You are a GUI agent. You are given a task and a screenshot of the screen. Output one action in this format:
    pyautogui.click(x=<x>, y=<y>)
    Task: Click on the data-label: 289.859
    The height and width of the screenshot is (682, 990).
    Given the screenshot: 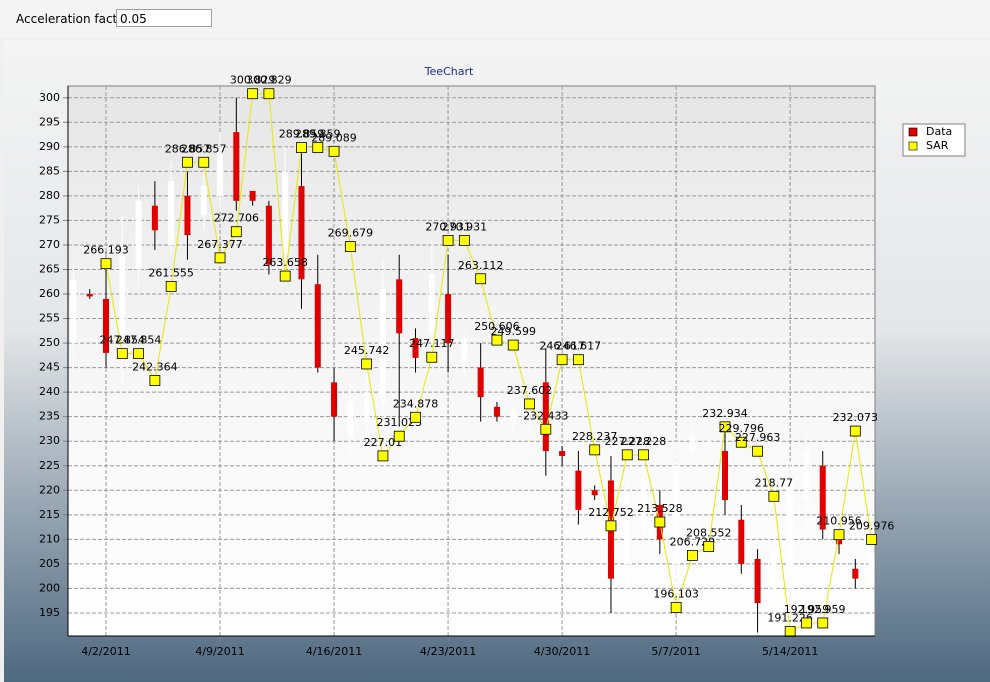 What is the action you would take?
    pyautogui.click(x=318, y=134)
    